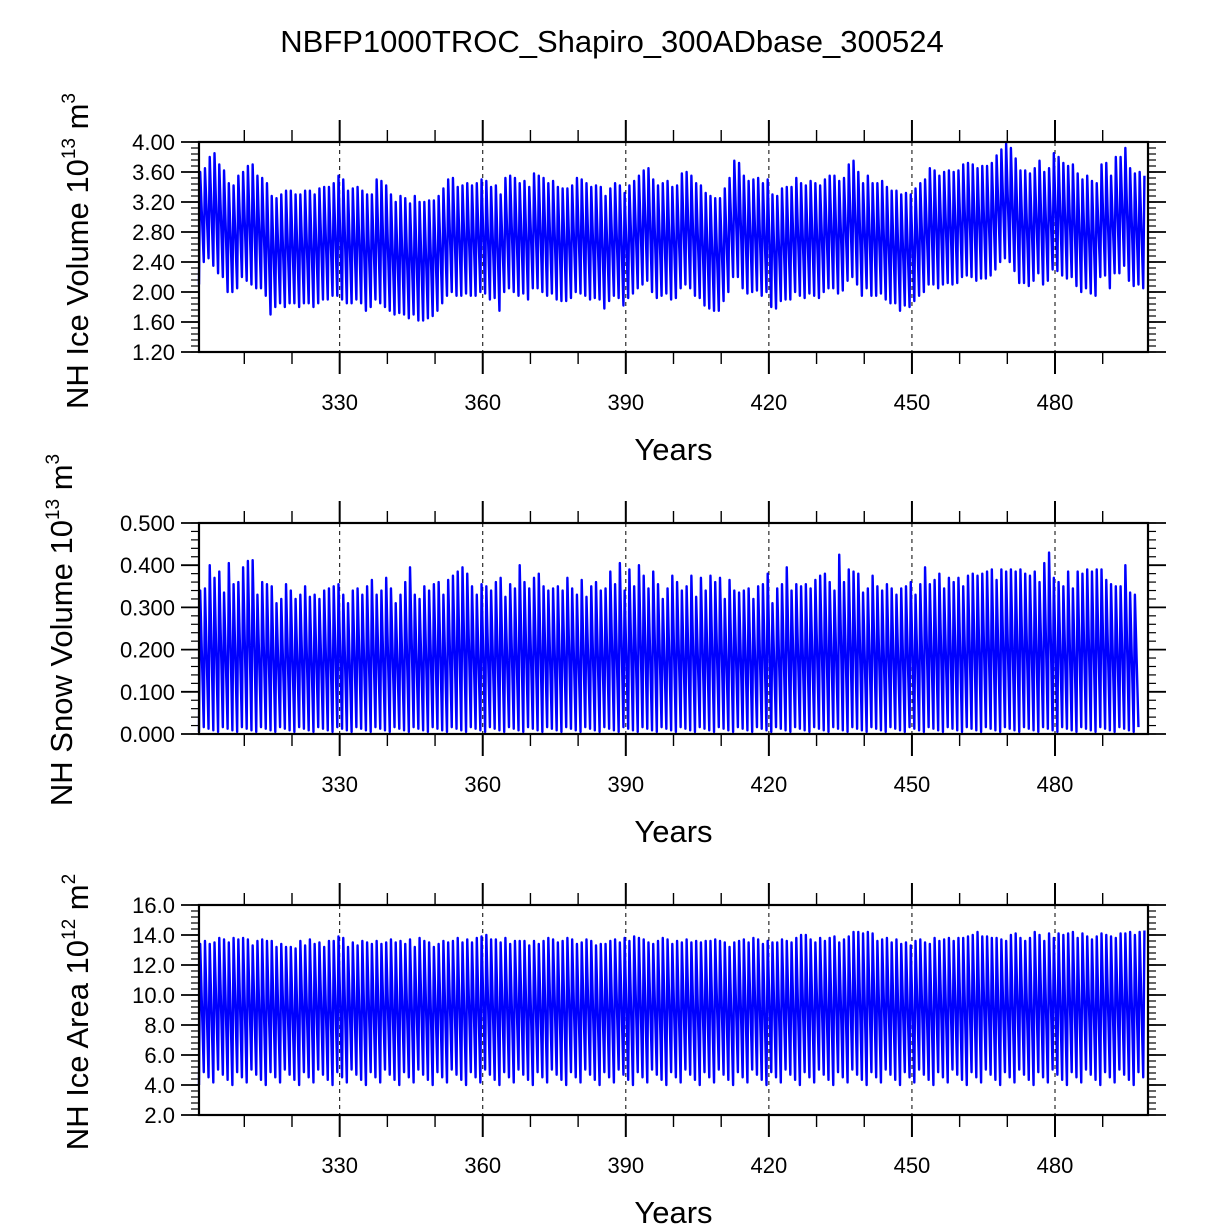  What do you see at coordinates (147, 692) in the screenshot?
I see `y-tick-label: 0.100` at bounding box center [147, 692].